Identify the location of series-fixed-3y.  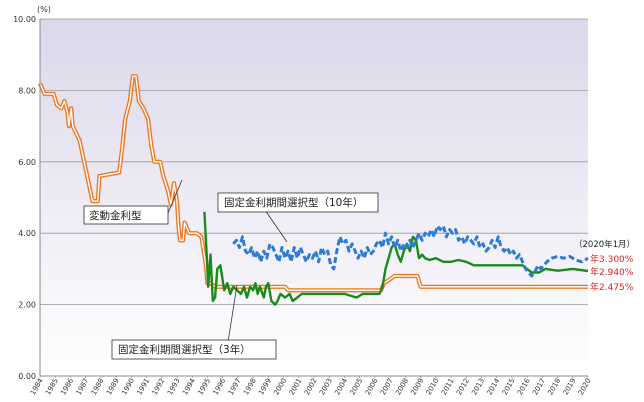
(396, 258).